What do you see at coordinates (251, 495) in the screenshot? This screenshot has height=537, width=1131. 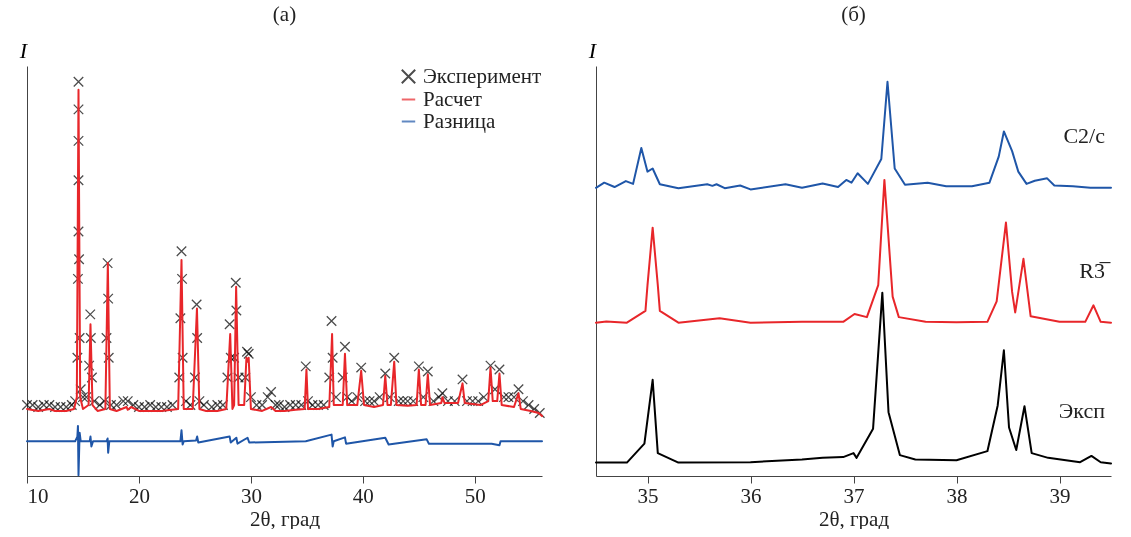 I see `x-tick-label: 30` at bounding box center [251, 495].